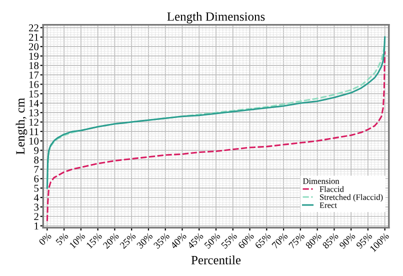  Describe the element at coordinates (34, 94) in the screenshot. I see `y-tick-label: 15` at that location.